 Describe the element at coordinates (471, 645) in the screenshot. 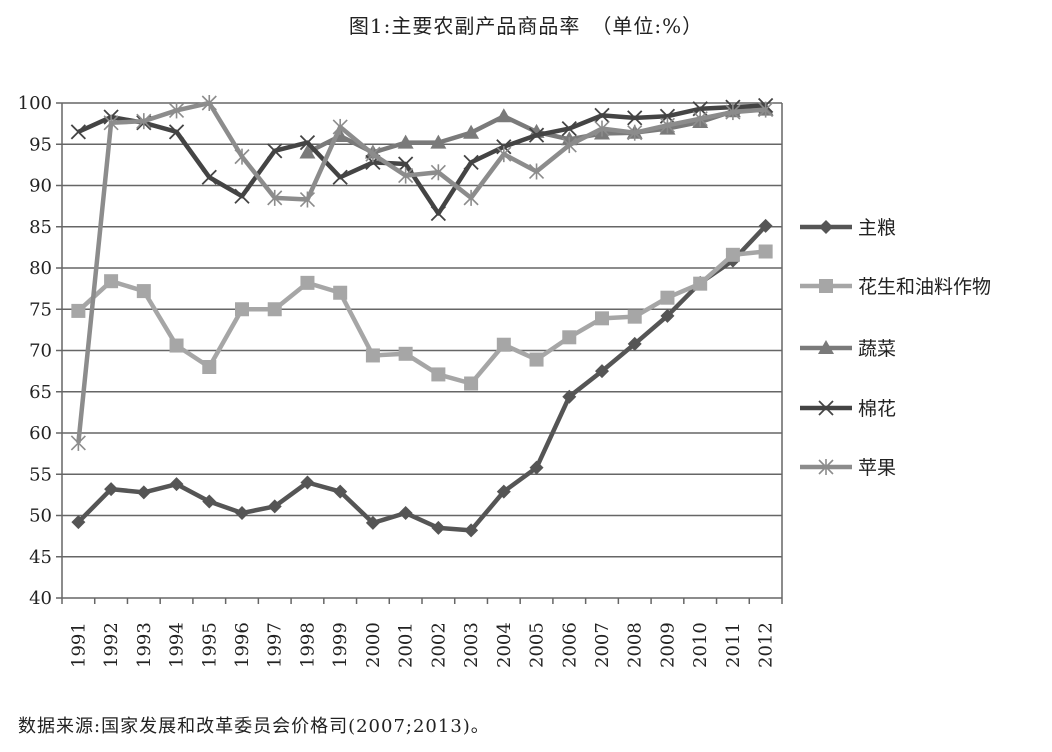

I see `x-tick-label: 2003` at that location.